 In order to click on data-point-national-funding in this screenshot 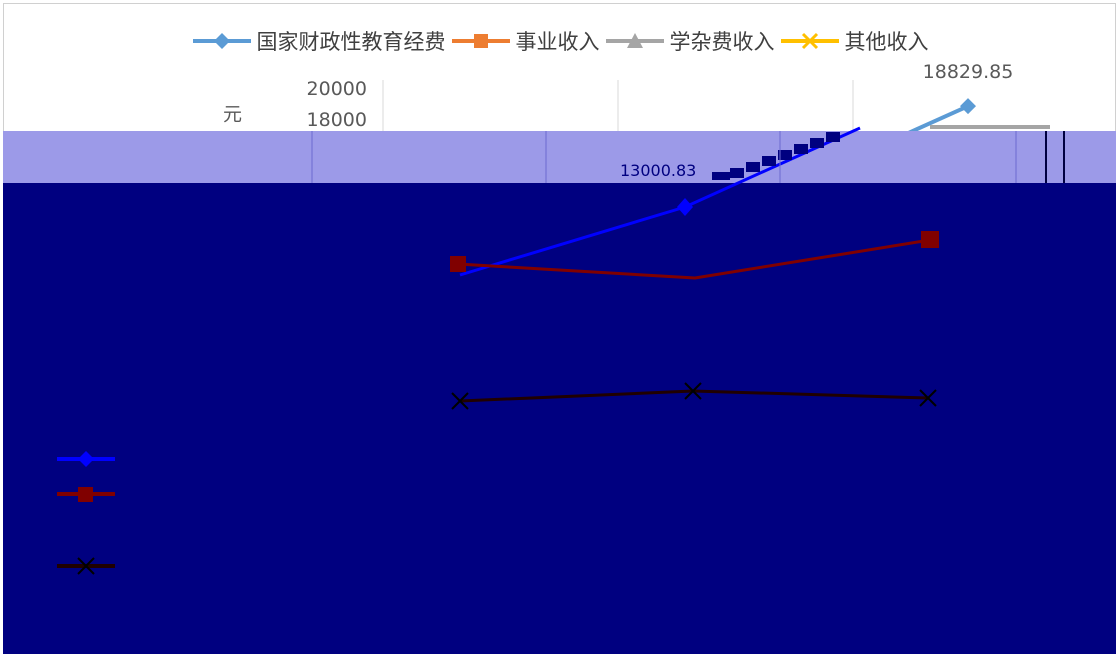, I will do `click(968, 106)`.